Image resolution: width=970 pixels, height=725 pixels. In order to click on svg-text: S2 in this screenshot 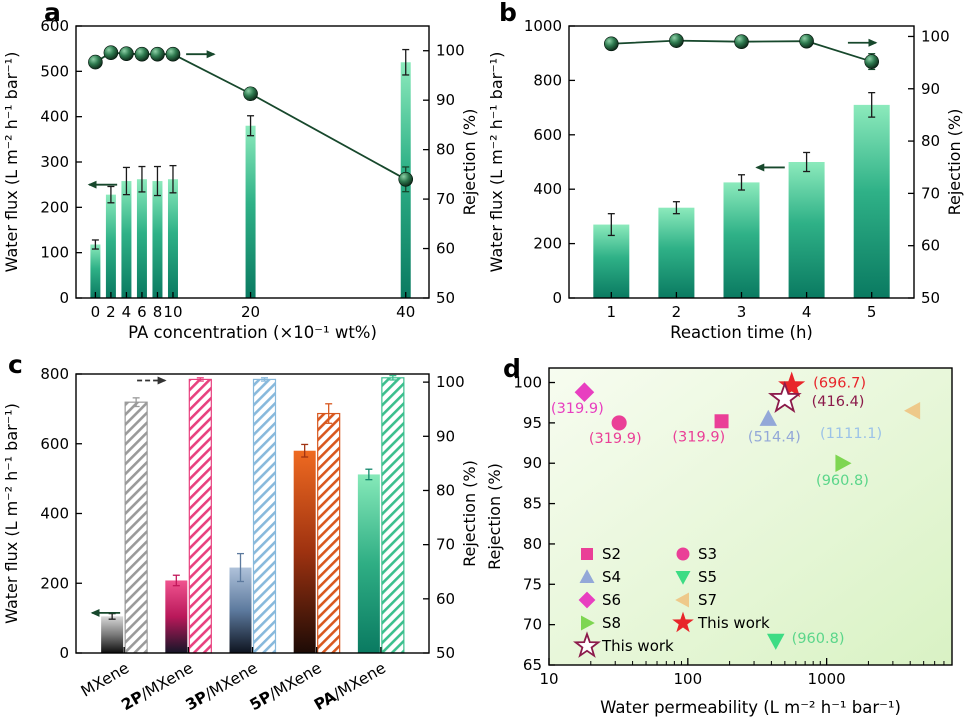, I will do `click(611, 554)`.